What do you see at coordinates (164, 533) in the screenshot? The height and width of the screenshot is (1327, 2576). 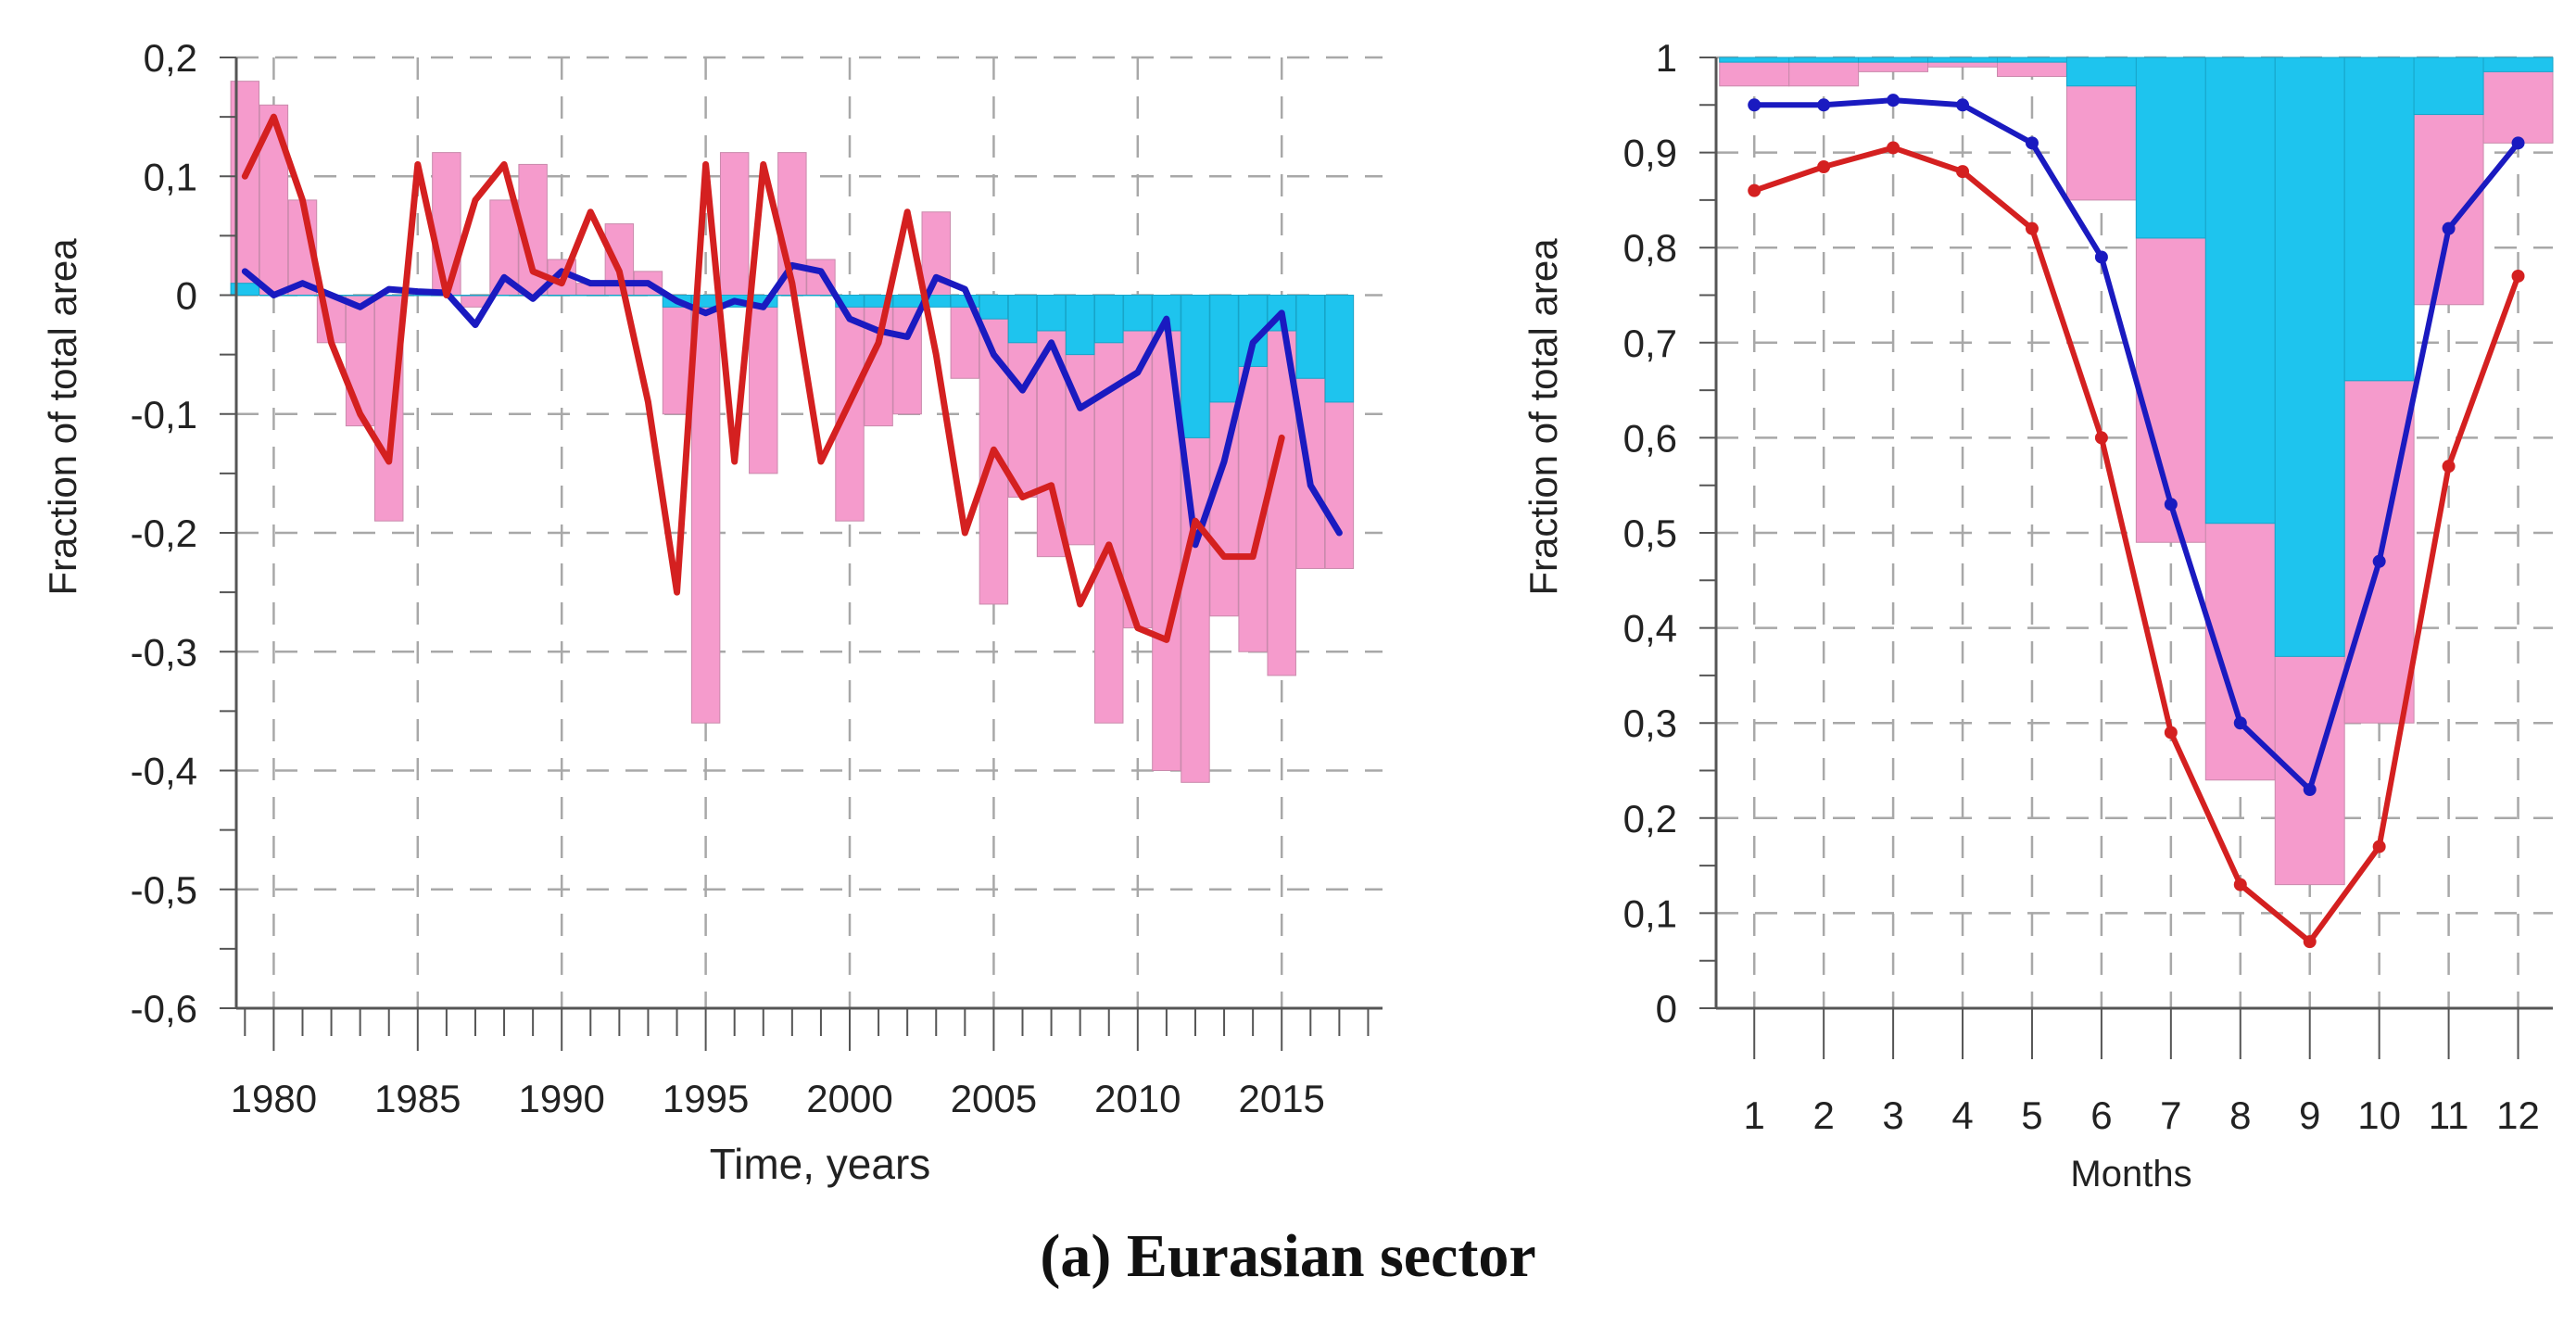 I see `y-tick-label: -0,2` at bounding box center [164, 533].